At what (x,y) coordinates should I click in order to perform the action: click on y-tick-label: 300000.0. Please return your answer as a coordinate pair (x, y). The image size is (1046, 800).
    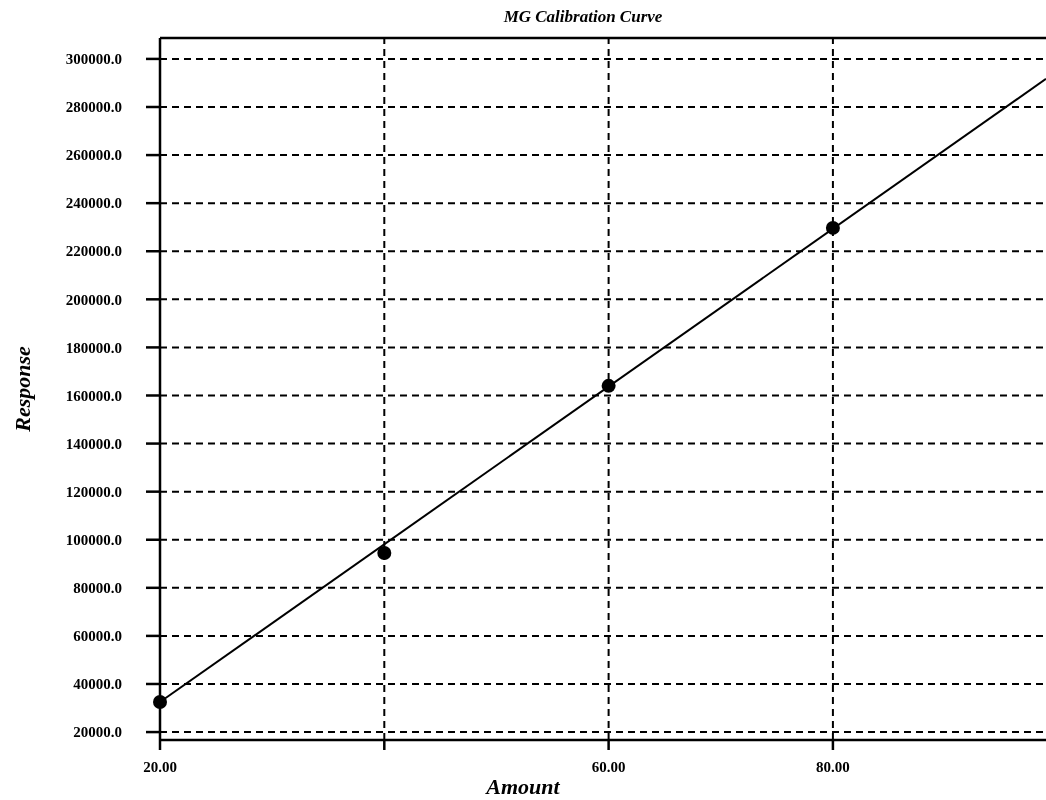
    Looking at the image, I should click on (93, 59).